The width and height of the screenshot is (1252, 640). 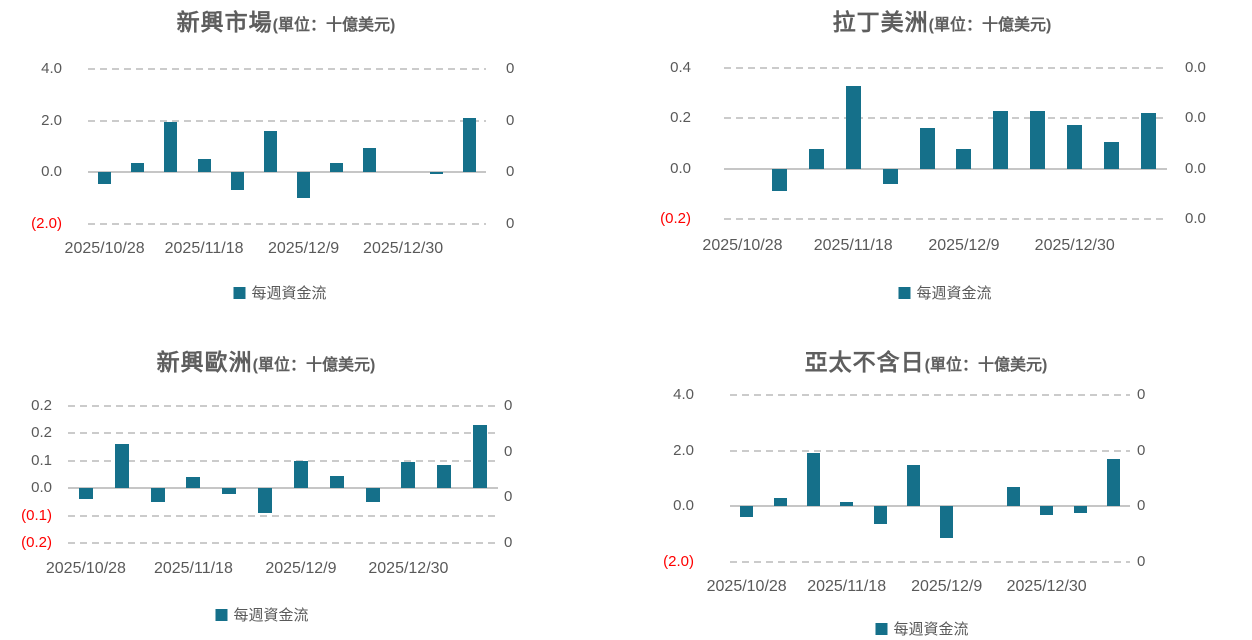 What do you see at coordinates (680, 67) in the screenshot?
I see `left-axis-tick-label: 0.4` at bounding box center [680, 67].